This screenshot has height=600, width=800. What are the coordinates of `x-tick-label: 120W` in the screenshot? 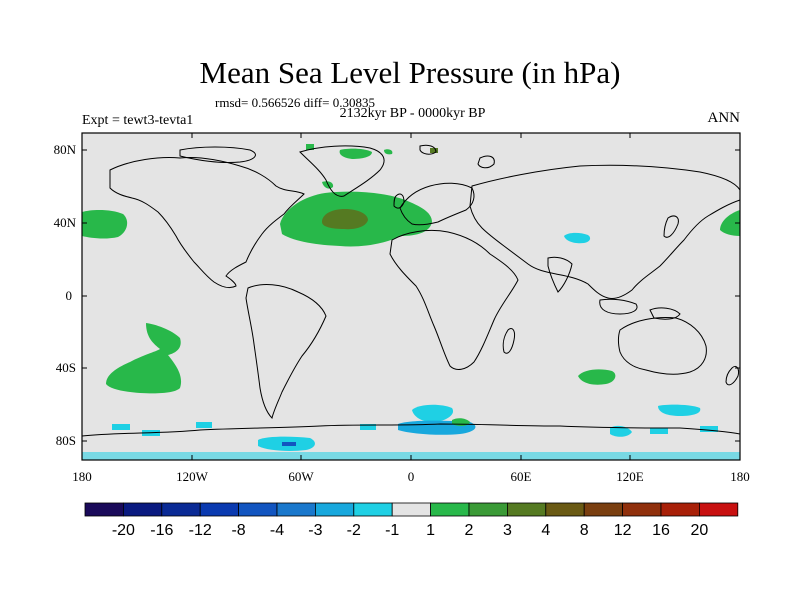 It's located at (192, 476).